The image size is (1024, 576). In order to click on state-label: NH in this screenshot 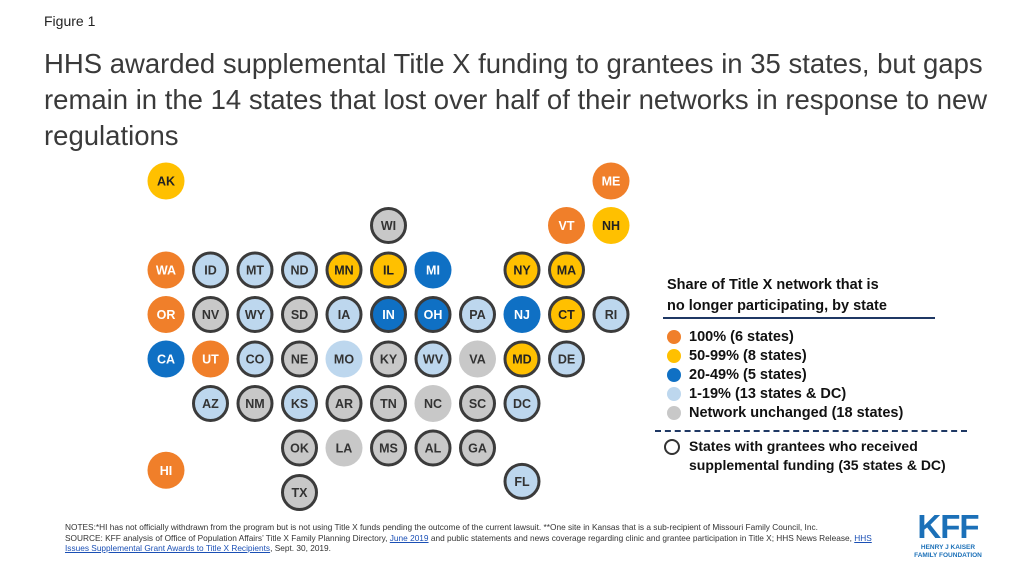, I will do `click(611, 226)`.